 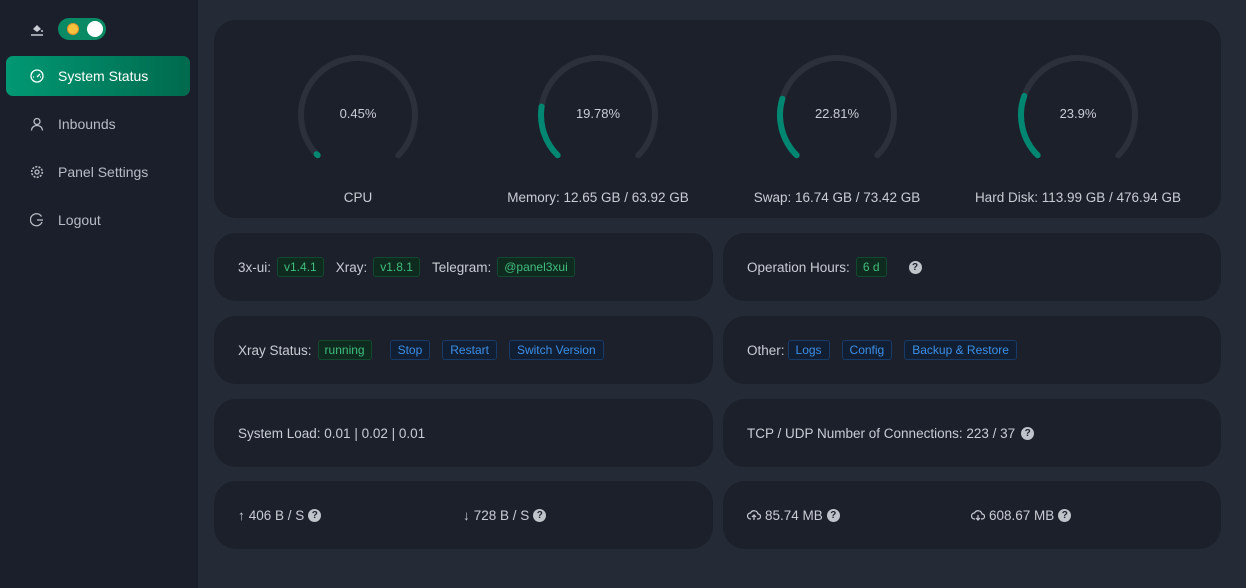 What do you see at coordinates (300, 267) in the screenshot?
I see `ui-version-tag: v1.4.1` at bounding box center [300, 267].